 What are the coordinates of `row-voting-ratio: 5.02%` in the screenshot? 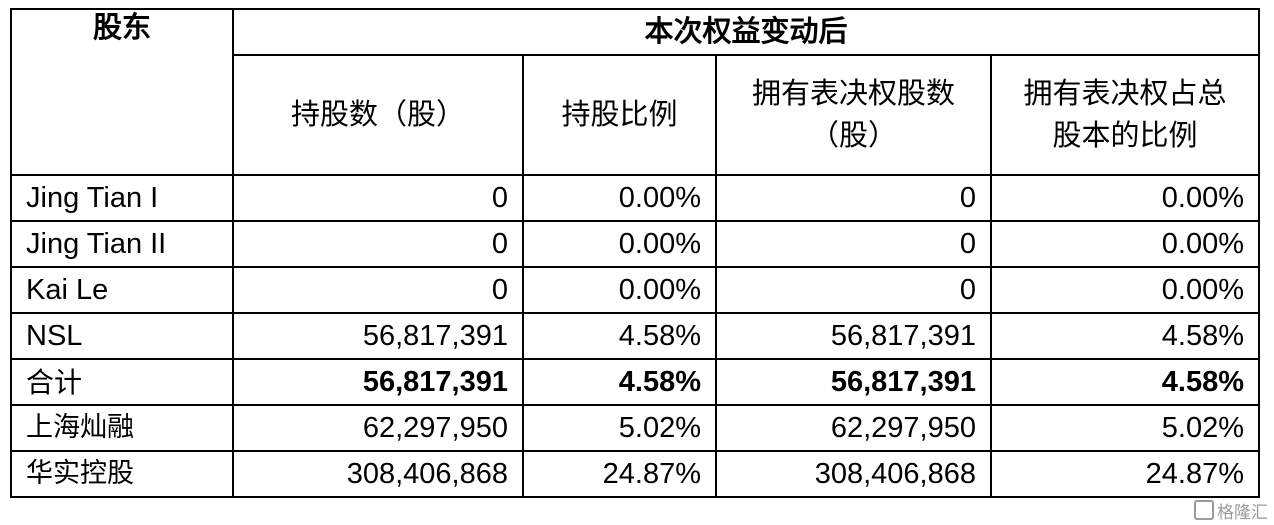 It's located at (1125, 428).